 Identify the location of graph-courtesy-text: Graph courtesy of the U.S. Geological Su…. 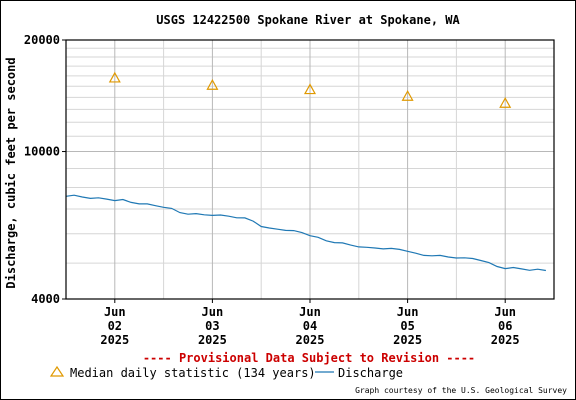
(461, 390).